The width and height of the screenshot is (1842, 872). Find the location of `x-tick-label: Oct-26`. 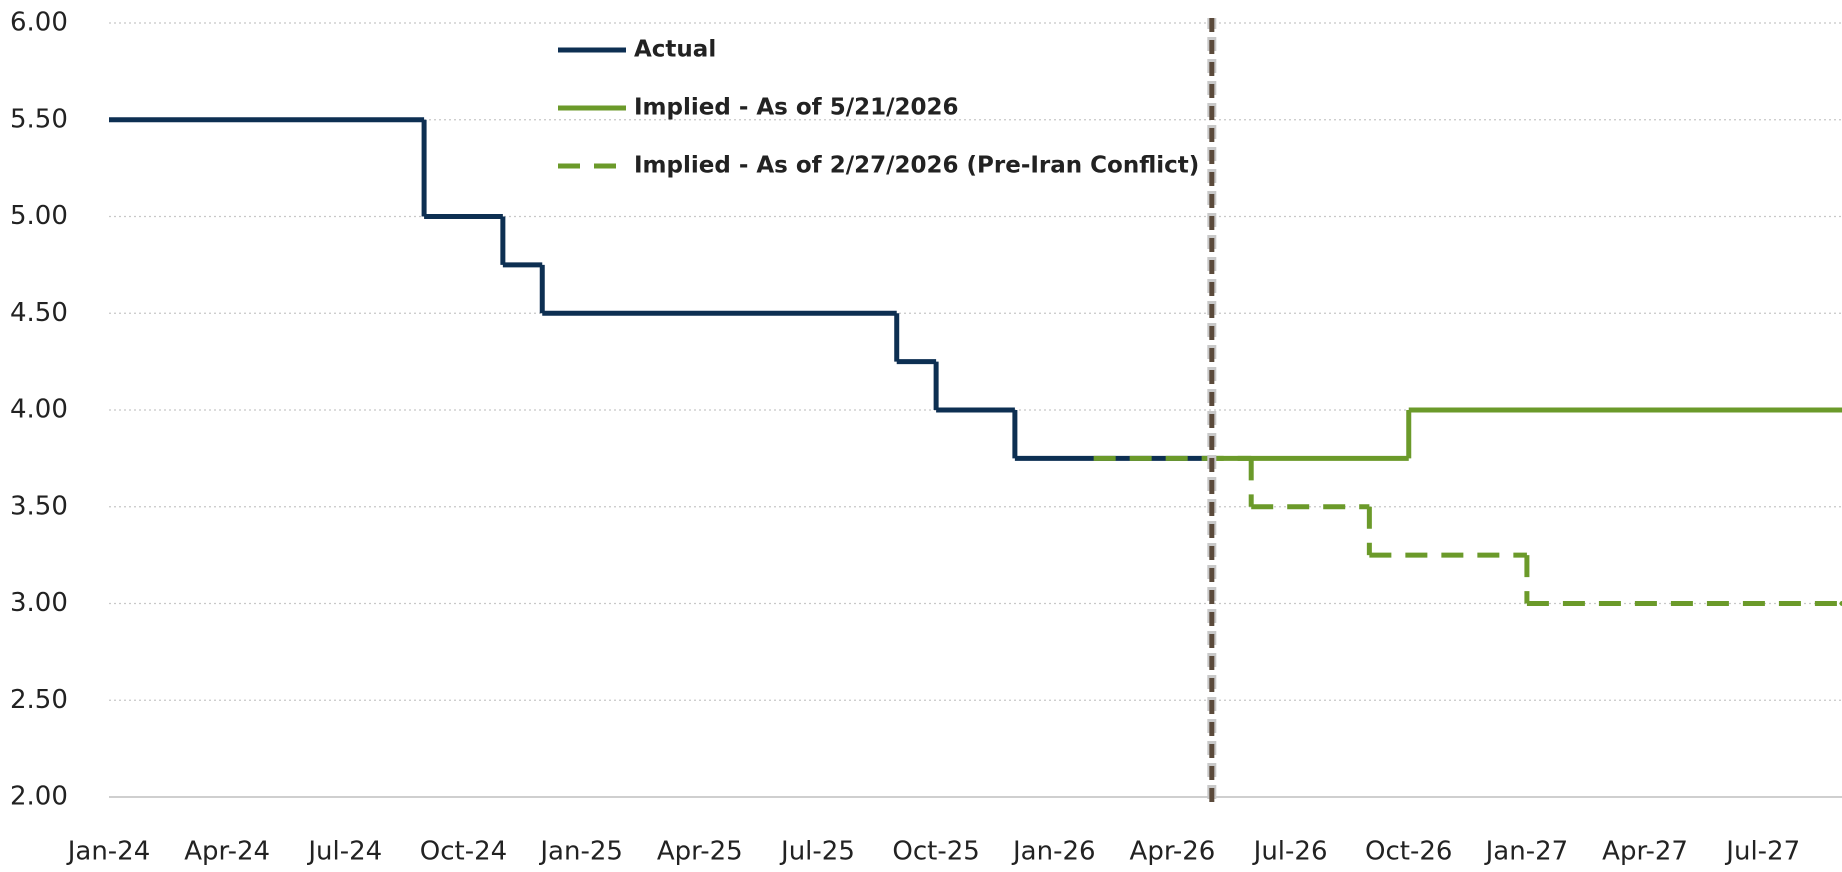

x-tick-label: Oct-26 is located at coordinates (1408, 852).